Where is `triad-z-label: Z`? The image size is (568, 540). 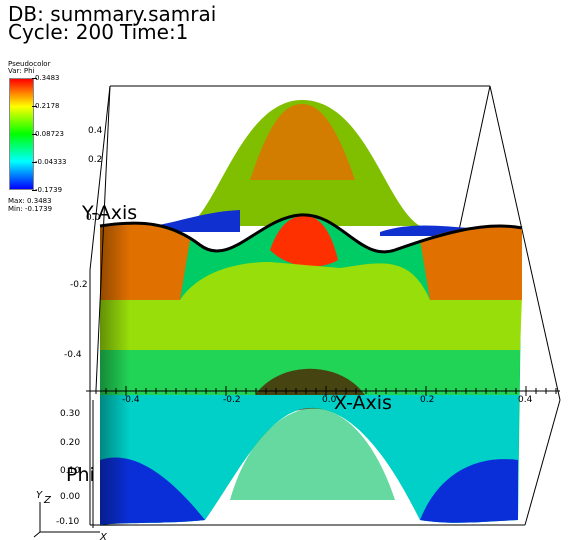
triad-z-label: Z is located at coordinates (47, 500).